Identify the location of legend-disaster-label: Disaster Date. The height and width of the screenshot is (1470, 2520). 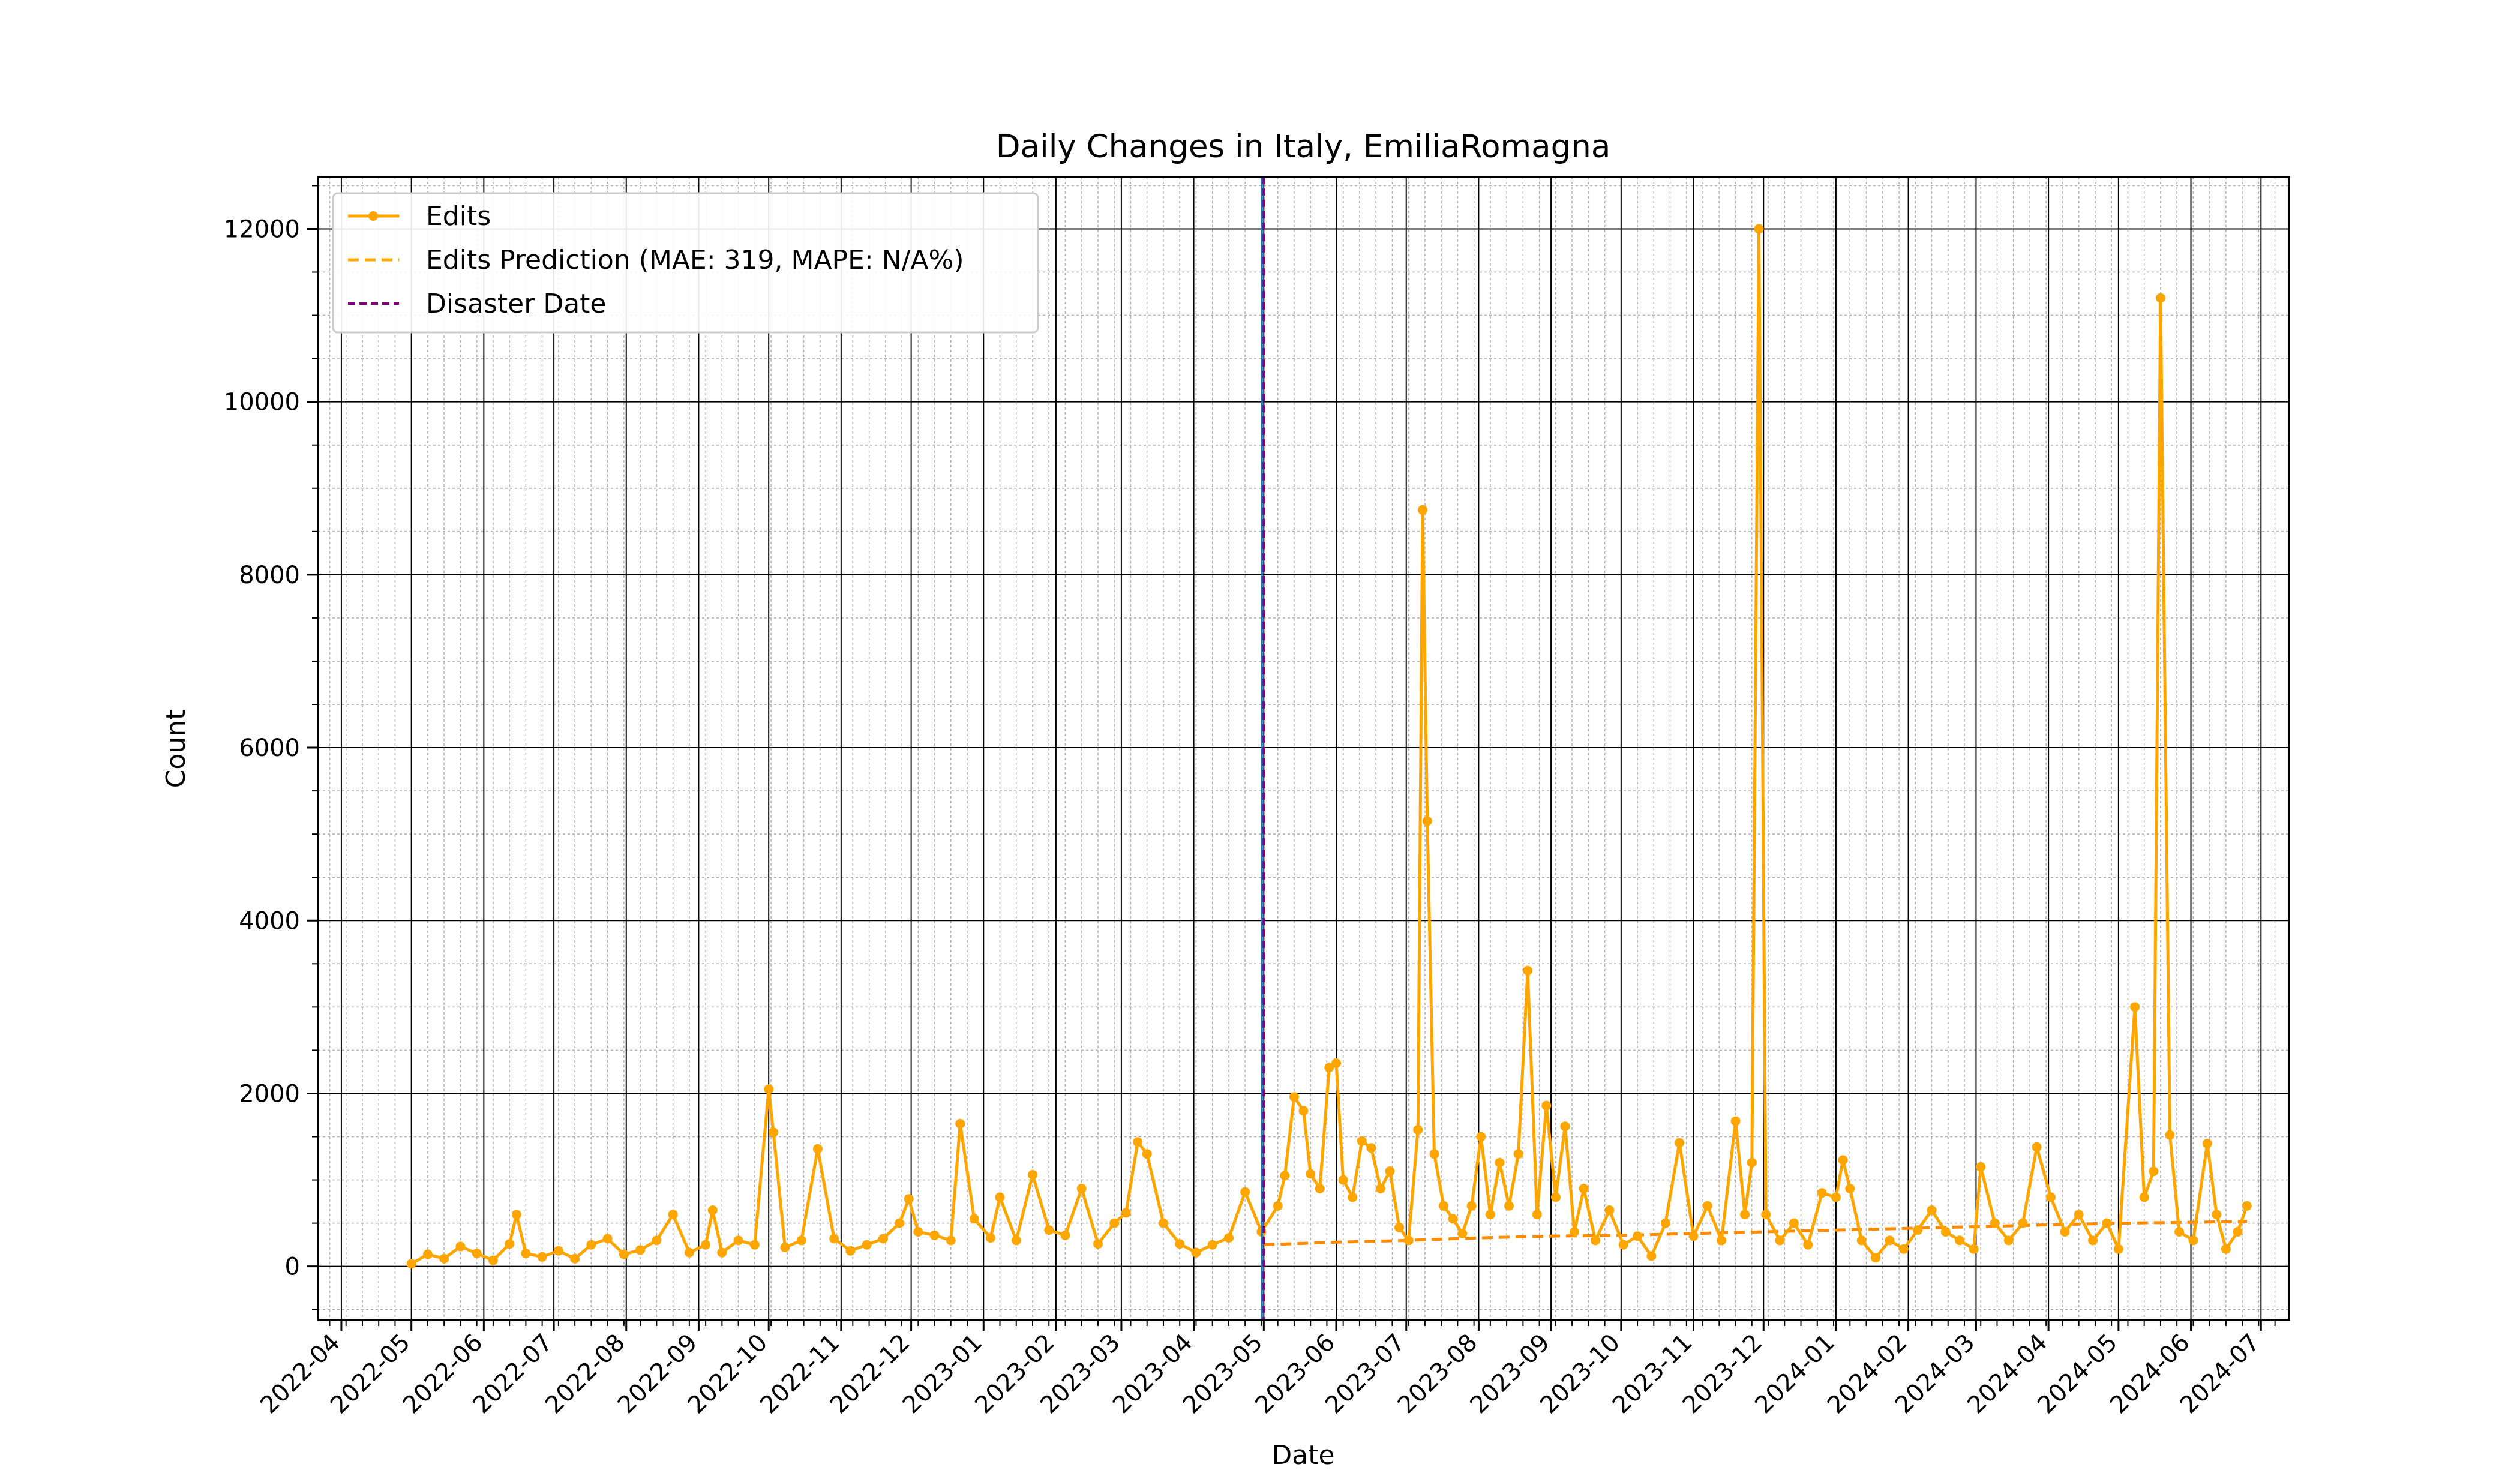
(516, 304).